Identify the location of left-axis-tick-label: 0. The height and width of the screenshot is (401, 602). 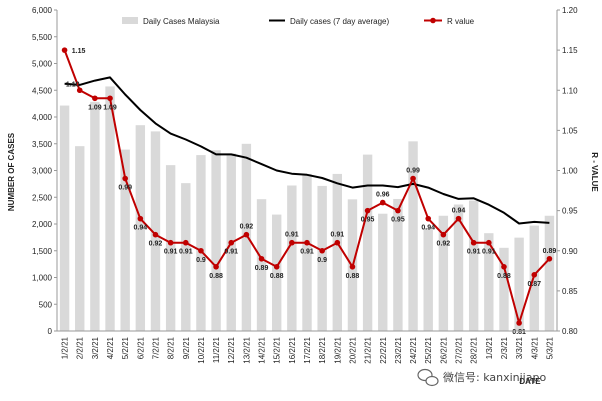
(50, 331).